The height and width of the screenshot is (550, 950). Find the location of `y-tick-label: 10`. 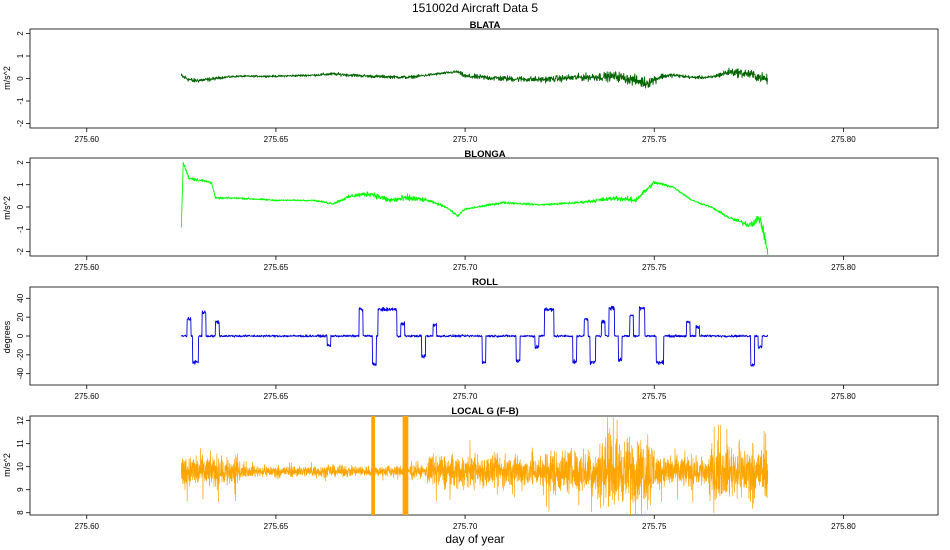

y-tick-label: 10 is located at coordinates (20, 466).